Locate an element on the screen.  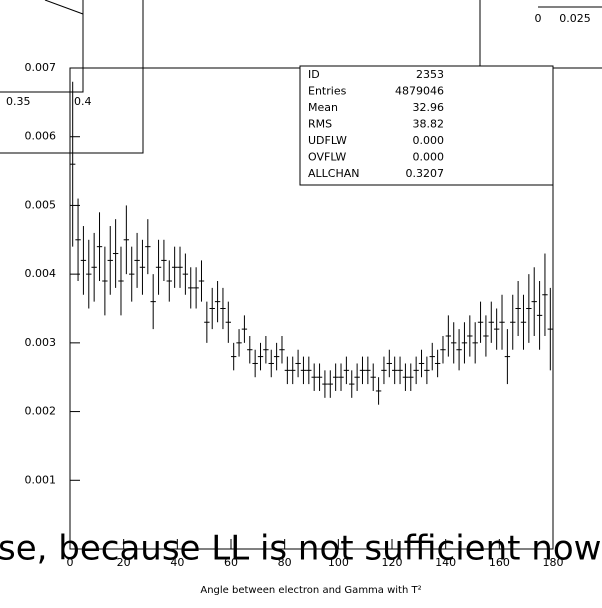
stat-value: 0.3207 is located at coordinates (425, 173).